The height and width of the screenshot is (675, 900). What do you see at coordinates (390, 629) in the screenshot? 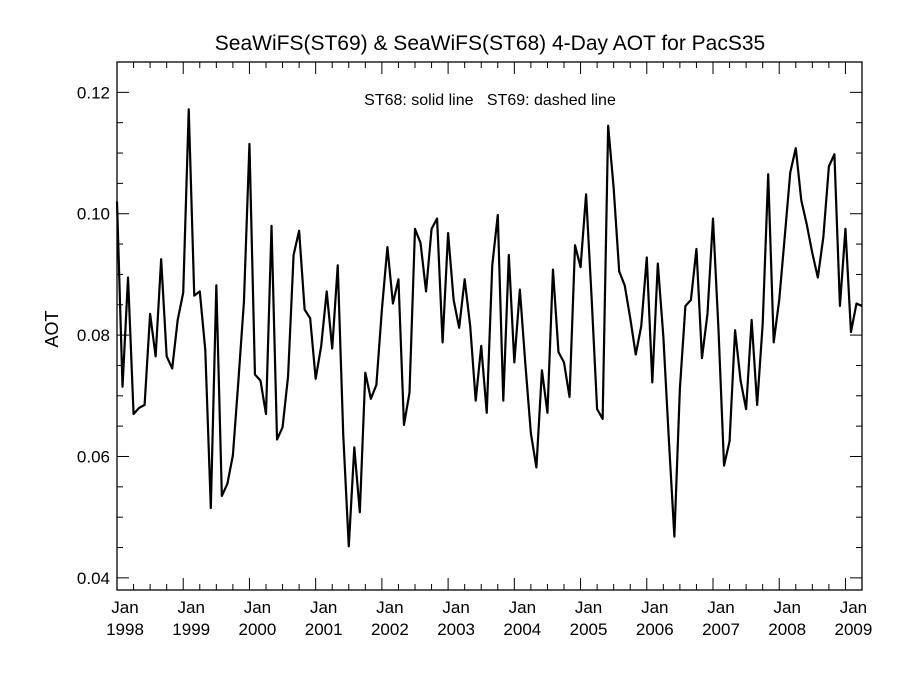
I see `x-tick-year-label: 2002` at bounding box center [390, 629].